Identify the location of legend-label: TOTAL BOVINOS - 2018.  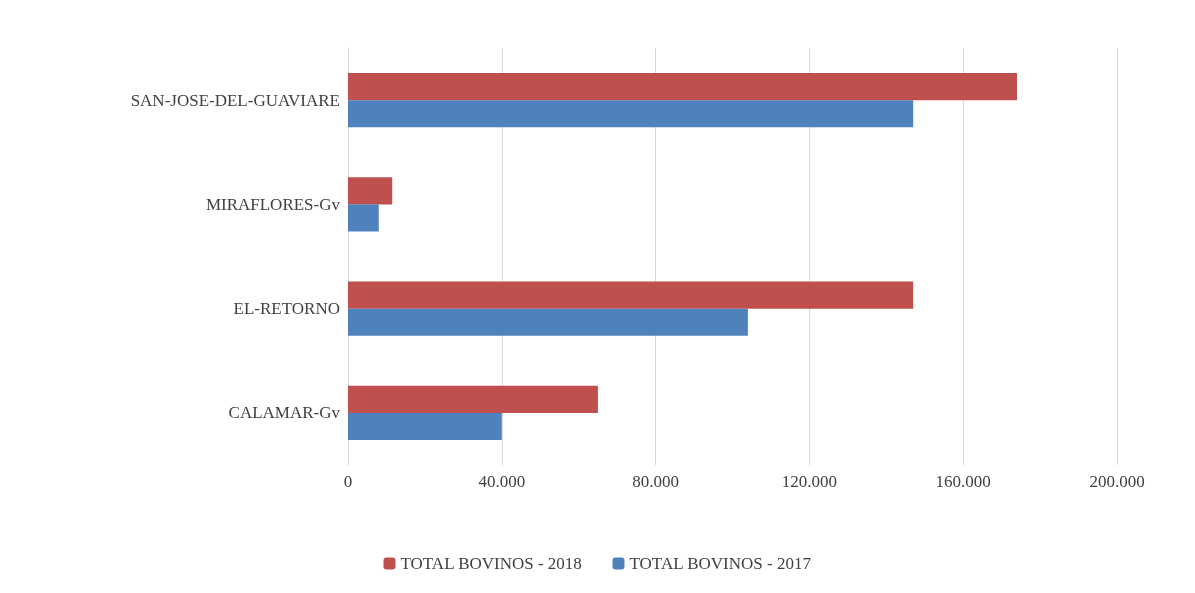
(491, 563).